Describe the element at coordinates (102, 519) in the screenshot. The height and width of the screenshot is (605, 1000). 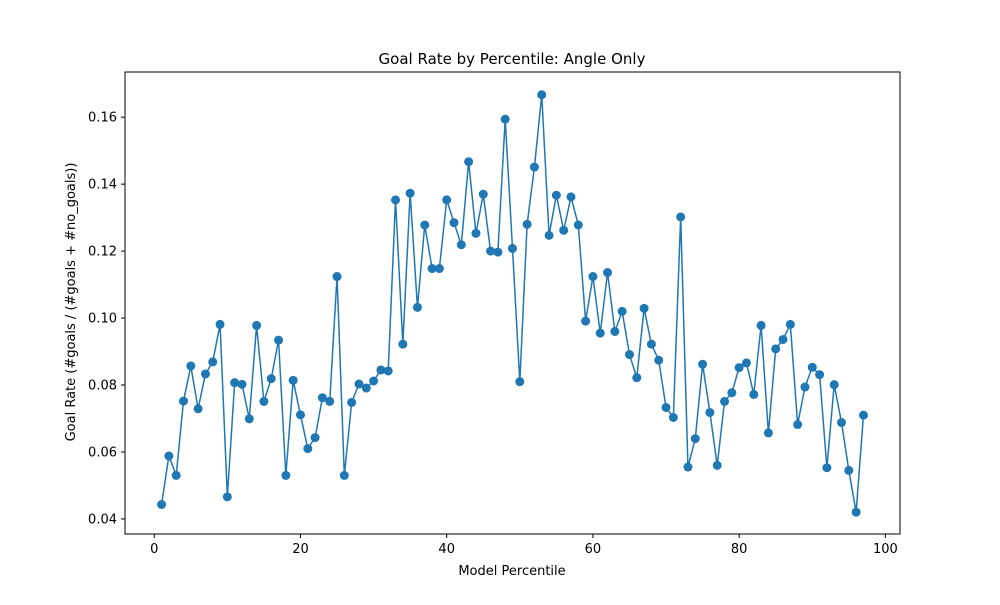
I see `y-tick-label: 0.04` at that location.